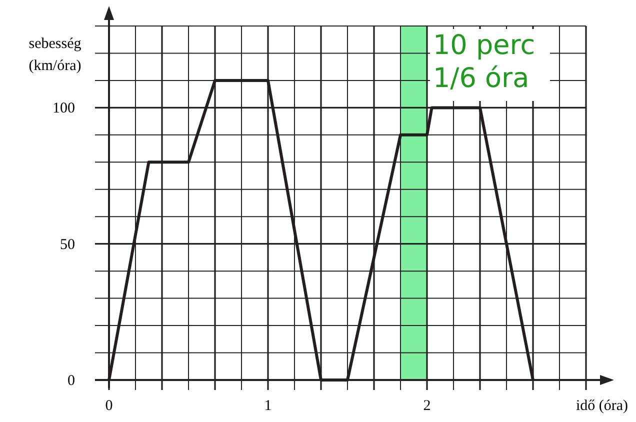  I want to click on y-tick-label: 100, so click(63, 108).